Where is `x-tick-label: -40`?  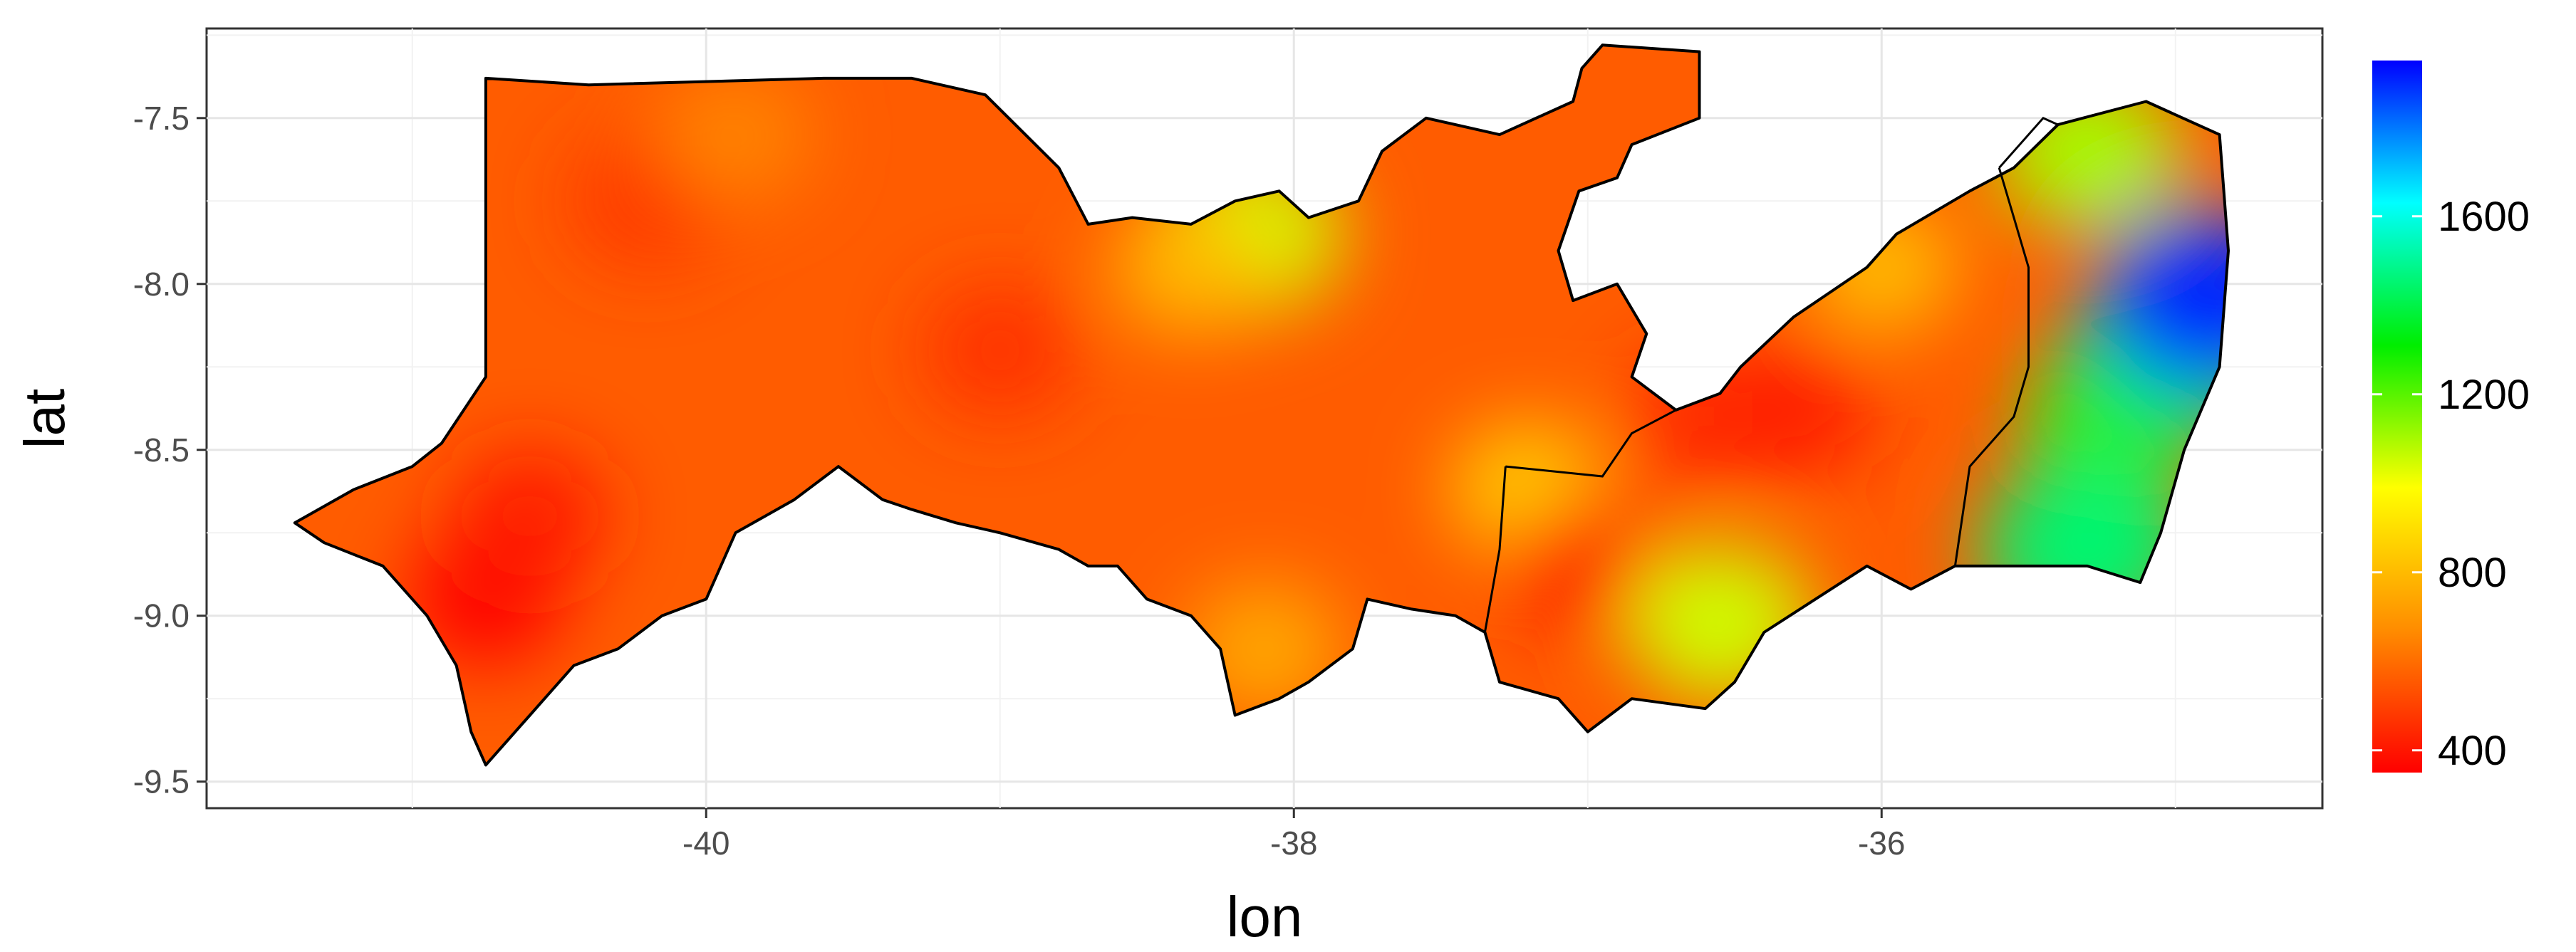 x-tick-label: -40 is located at coordinates (705, 843).